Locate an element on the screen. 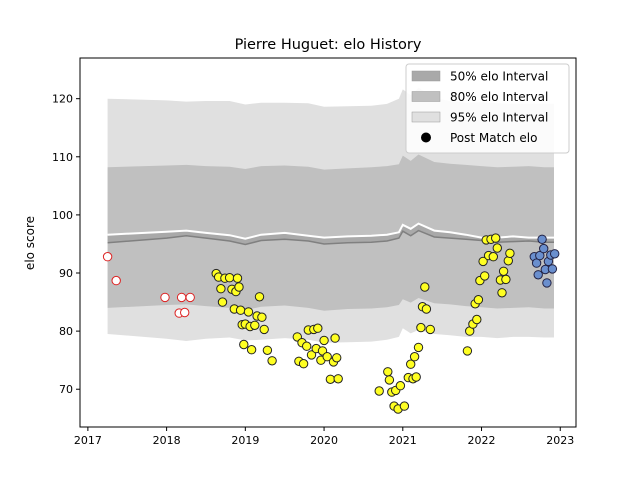  legend-label: 95% elo Interval is located at coordinates (499, 118).